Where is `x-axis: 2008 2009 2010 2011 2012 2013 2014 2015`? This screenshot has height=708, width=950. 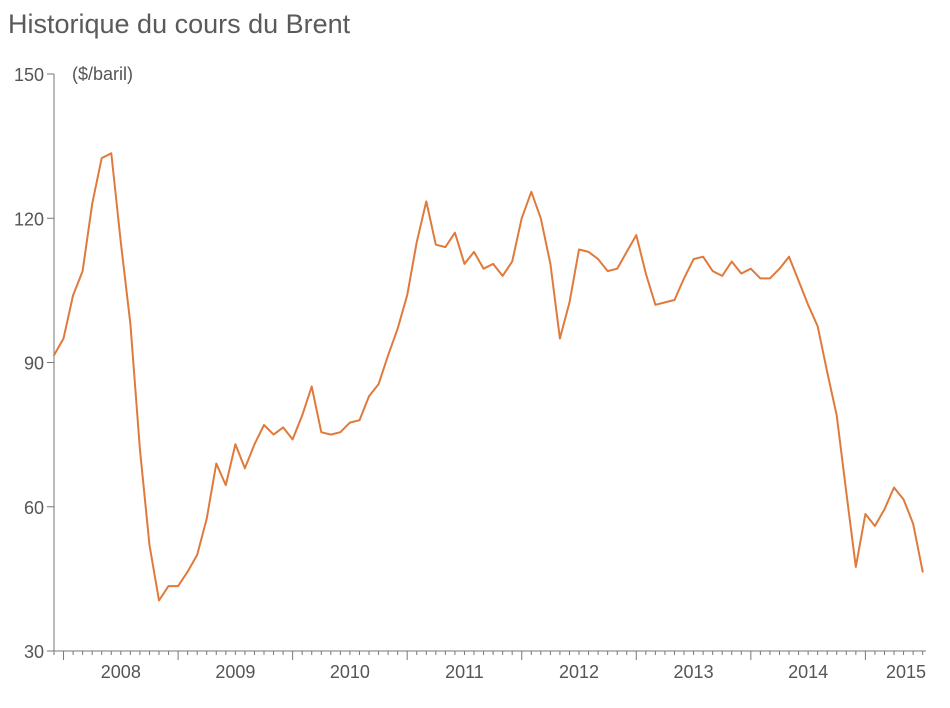 x-axis: 2008 2009 2010 2011 2012 2013 2014 2015 is located at coordinates (489, 666).